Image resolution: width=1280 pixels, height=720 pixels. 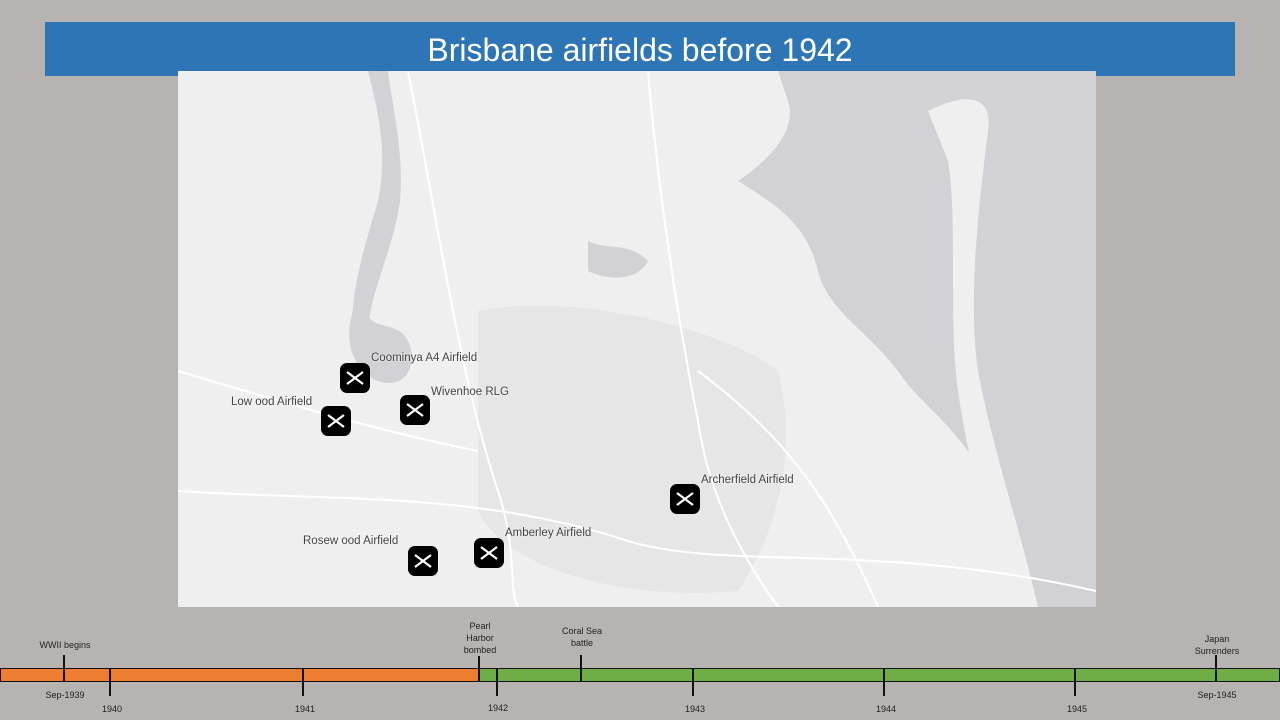 What do you see at coordinates (1217, 645) in the screenshot?
I see `event-label: Japan Surrenders` at bounding box center [1217, 645].